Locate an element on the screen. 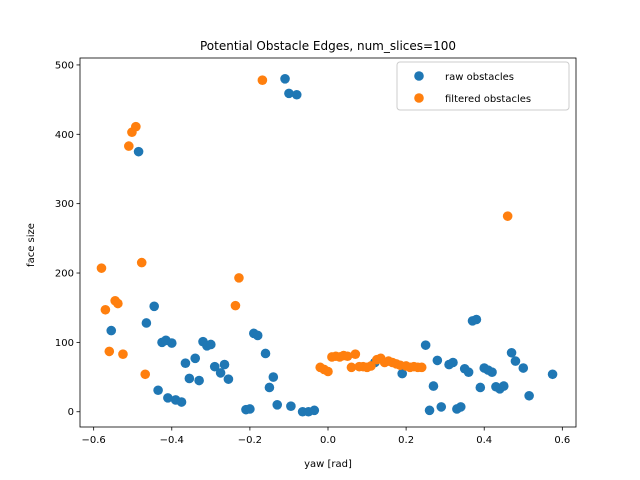 The width and height of the screenshot is (640, 480). y-tick-label: 500 is located at coordinates (64, 65).